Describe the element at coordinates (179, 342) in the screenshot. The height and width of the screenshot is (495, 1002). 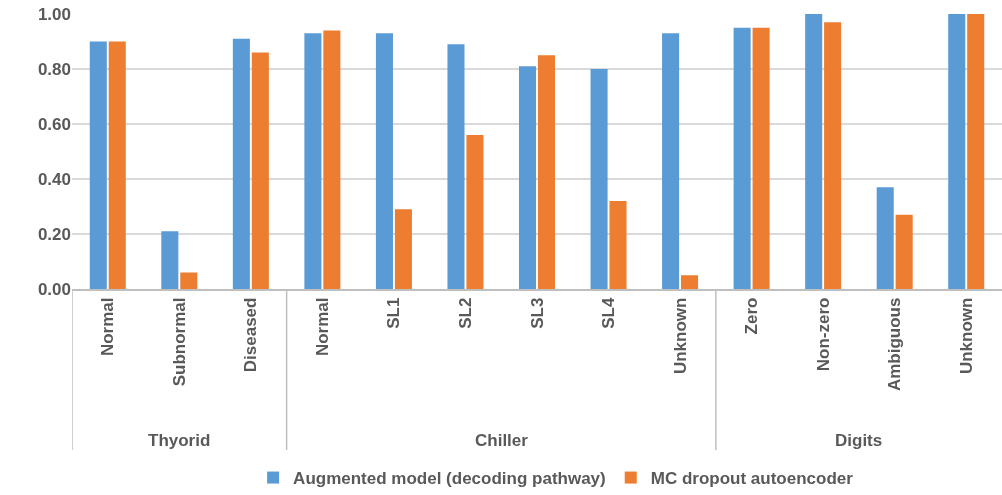
I see `x-tick-label: Subnormal` at that location.